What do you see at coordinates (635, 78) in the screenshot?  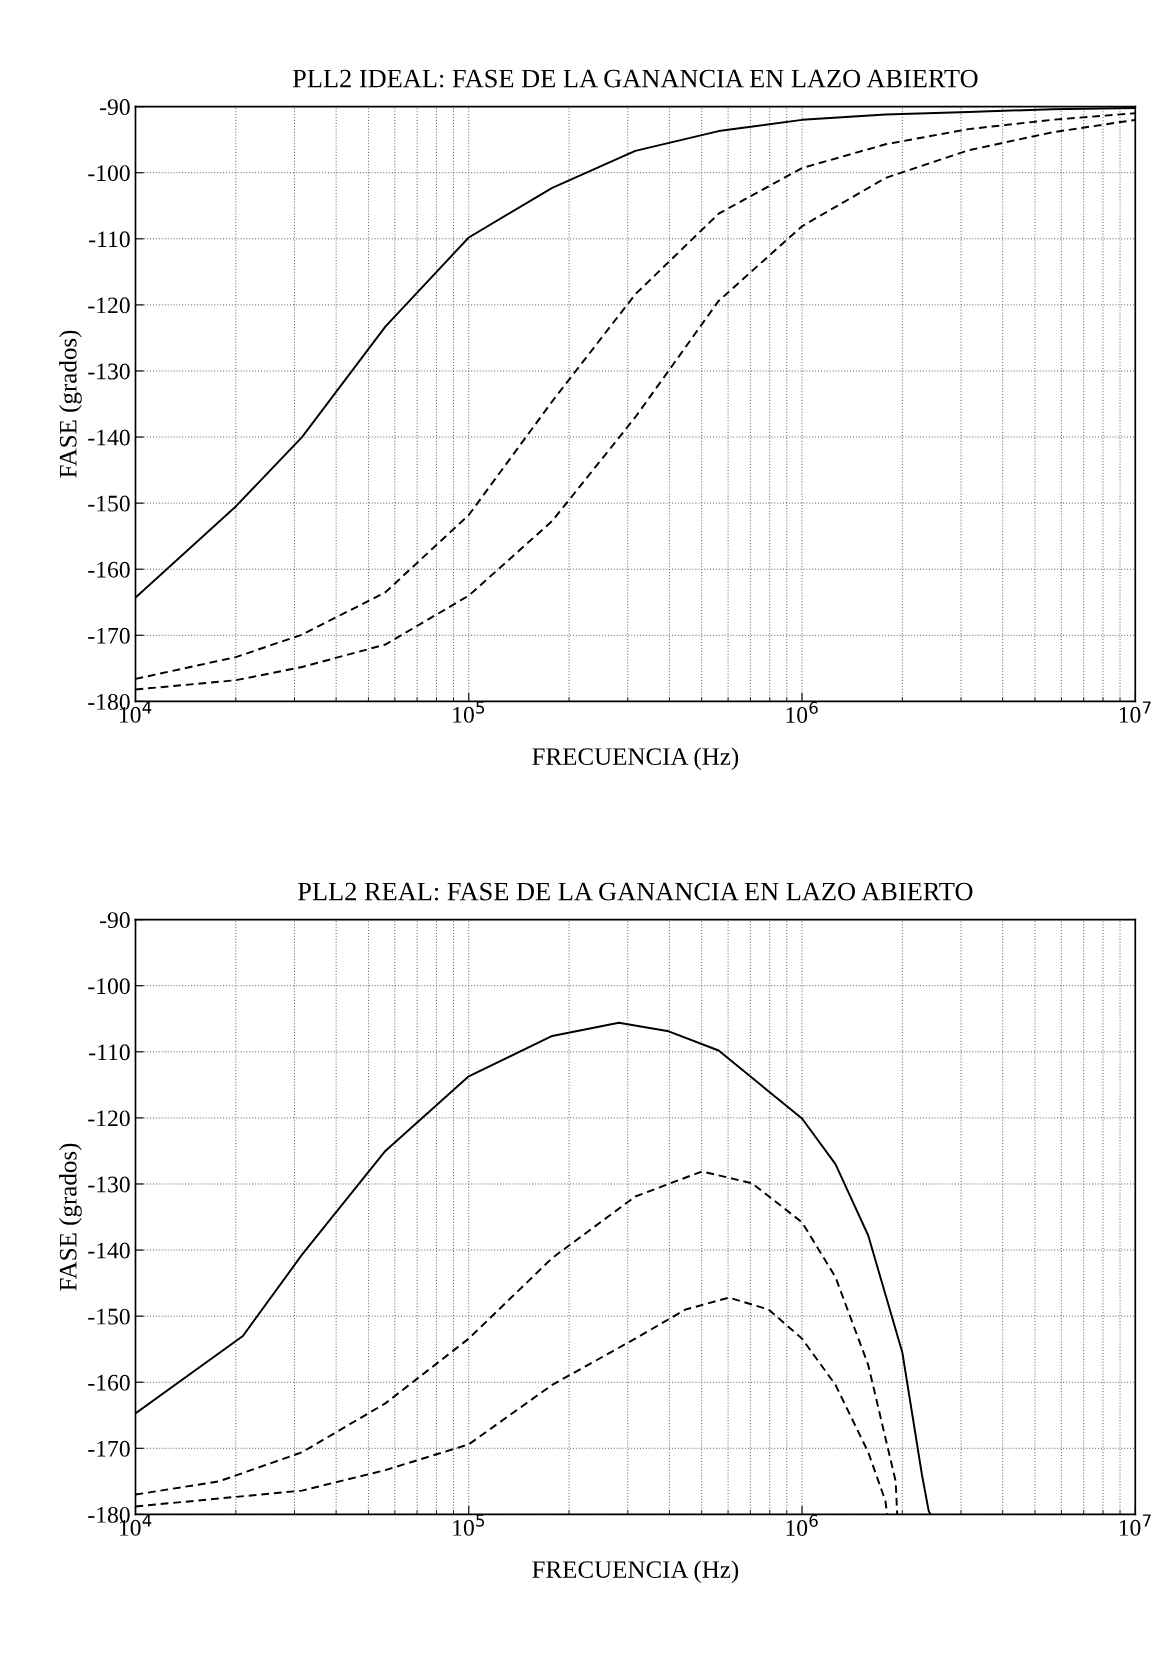 I see `chart-title: PLL2 IDEAL: FASE DE LA GANANCIA EN LAZO ABIERTO` at bounding box center [635, 78].